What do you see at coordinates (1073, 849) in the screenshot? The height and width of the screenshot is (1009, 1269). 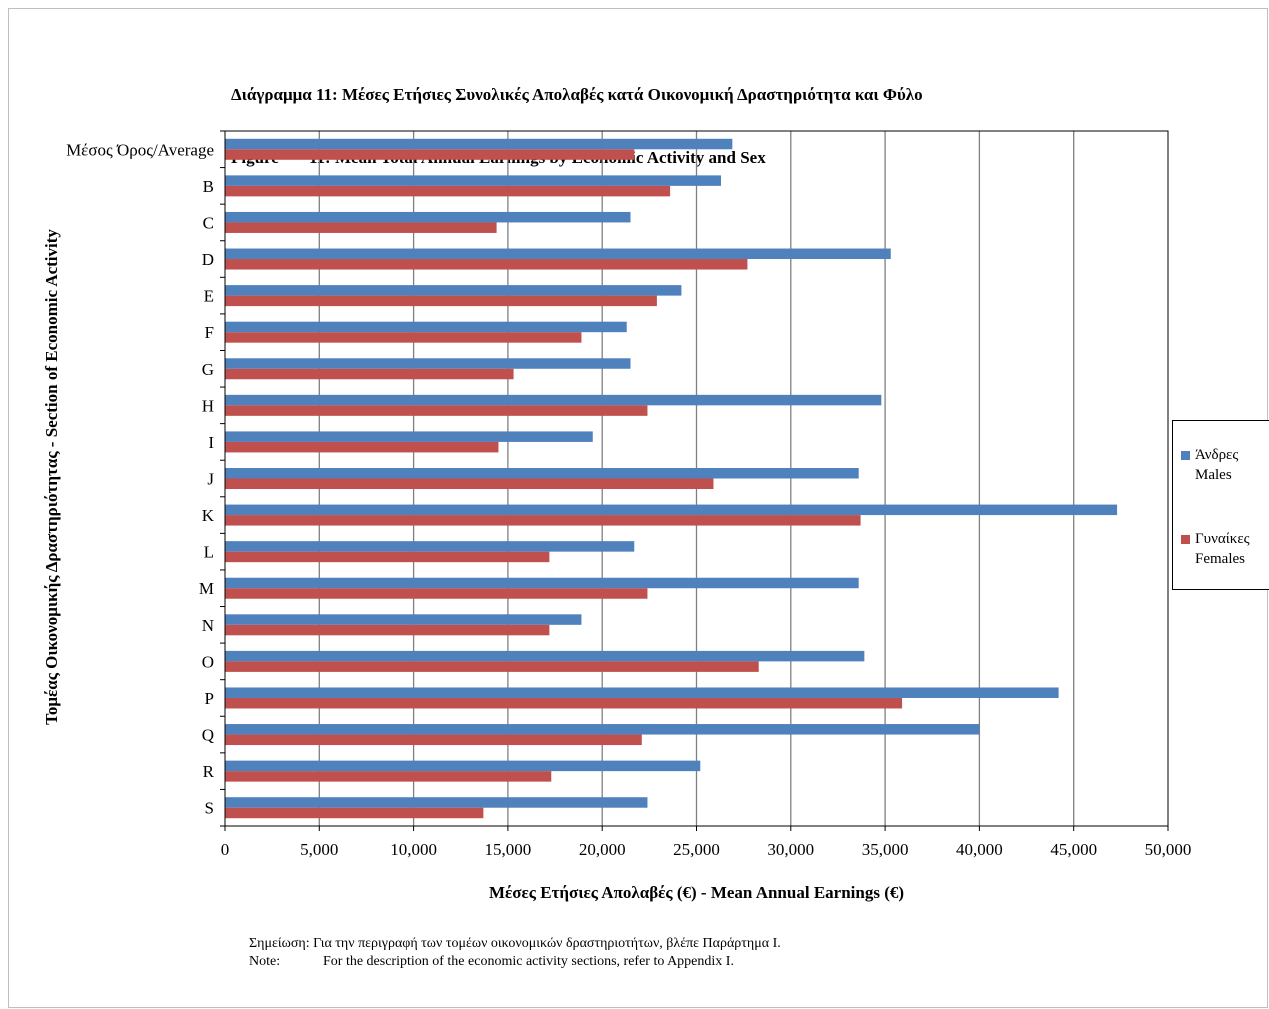 I see `x-tick-label-9: 45,000` at bounding box center [1073, 849].